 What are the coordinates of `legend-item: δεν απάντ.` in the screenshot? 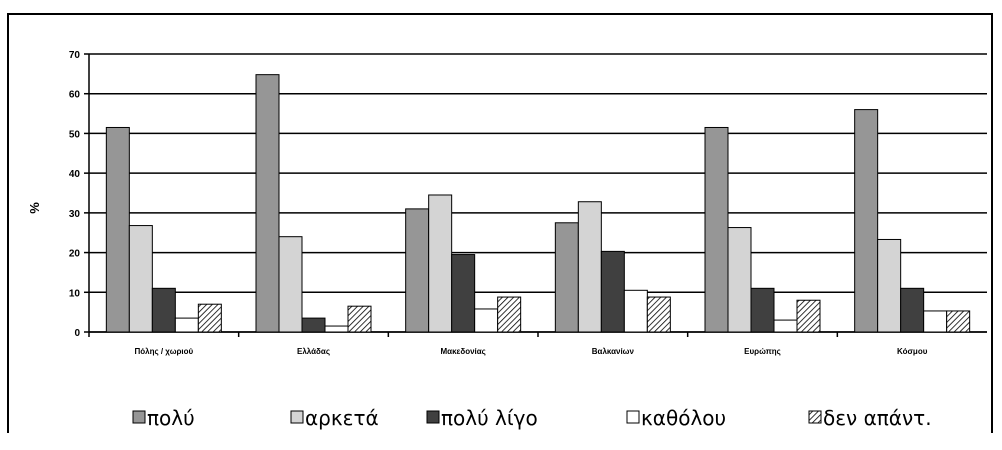 It's located at (870, 418).